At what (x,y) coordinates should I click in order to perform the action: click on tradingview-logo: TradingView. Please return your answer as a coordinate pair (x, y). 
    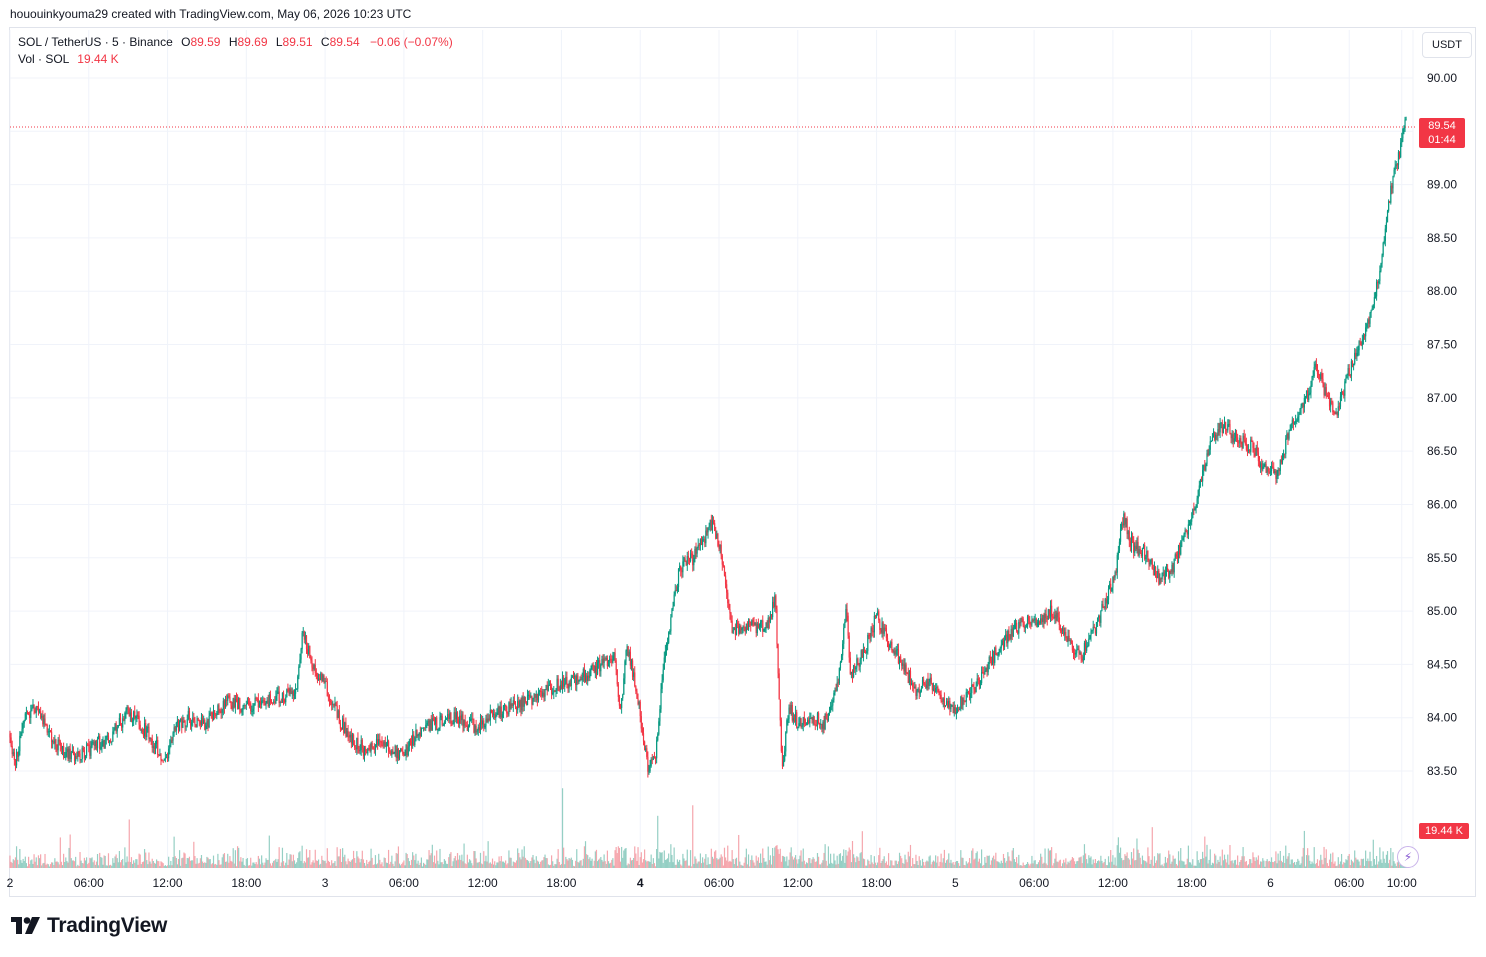
    Looking at the image, I should click on (89, 926).